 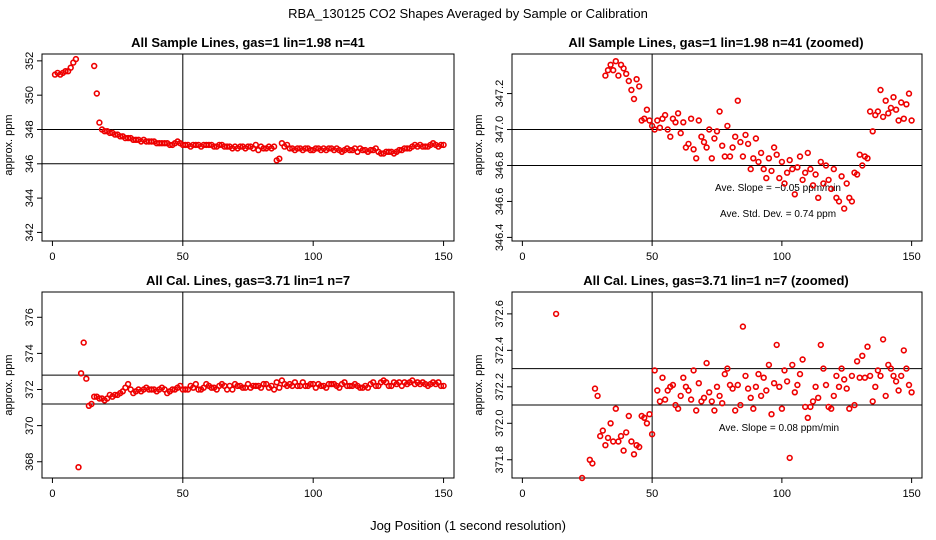 What do you see at coordinates (500, 424) in the screenshot?
I see `y-tick-label: 372.0` at bounding box center [500, 424].